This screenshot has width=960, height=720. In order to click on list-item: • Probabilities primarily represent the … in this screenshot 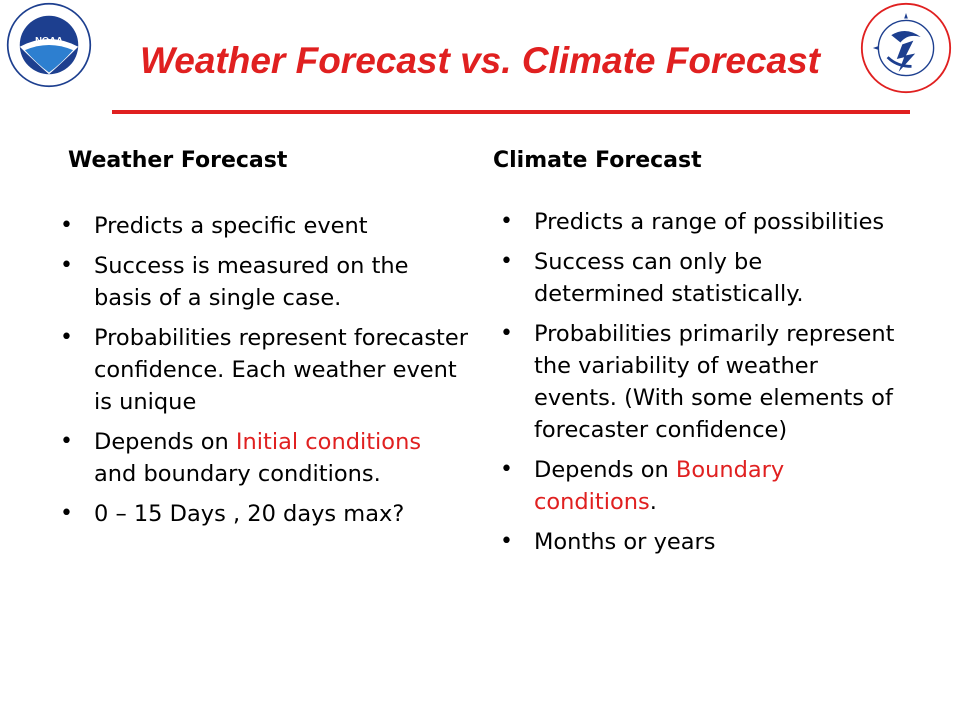, I will do `click(698, 382)`.